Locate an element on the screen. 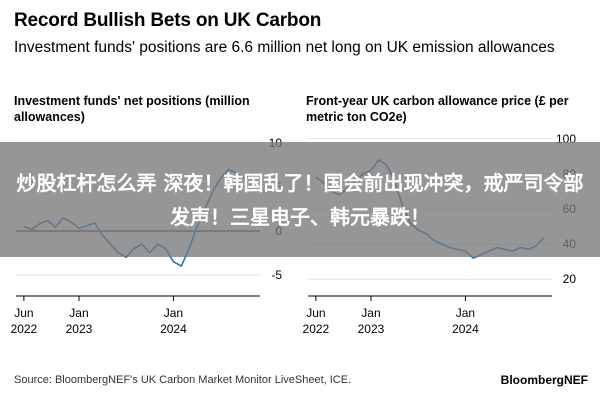 This screenshot has height=400, width=600. chart-title: Record Bullish Bets on UK Carbon is located at coordinates (168, 20).